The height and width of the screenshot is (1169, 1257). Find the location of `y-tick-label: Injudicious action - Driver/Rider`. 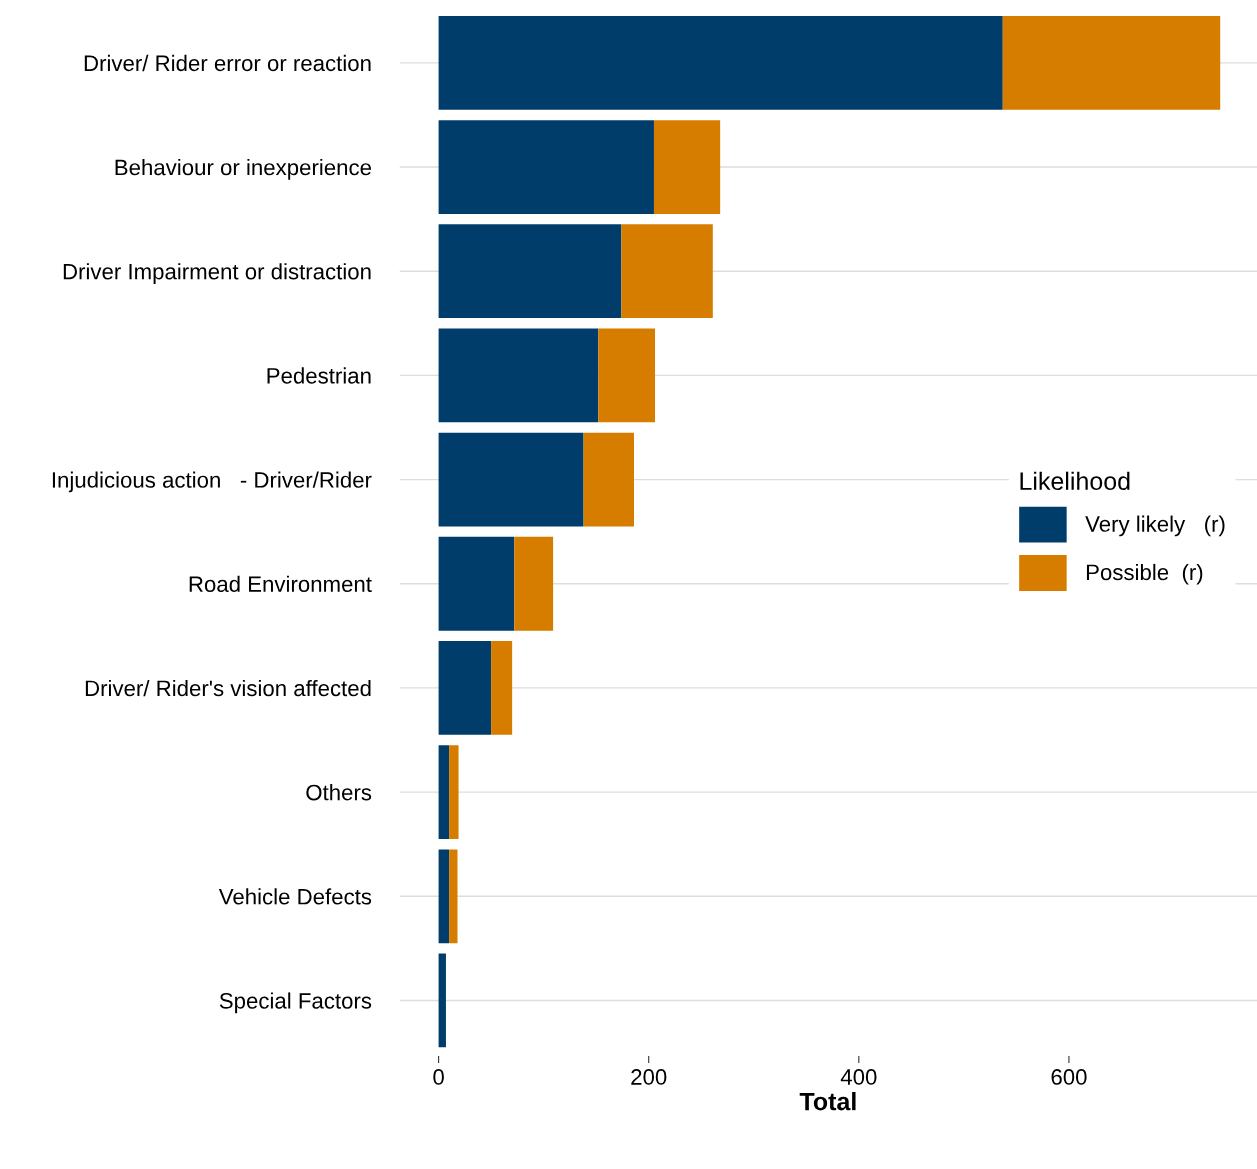

y-tick-label: Injudicious action - Driver/Rider is located at coordinates (212, 482).